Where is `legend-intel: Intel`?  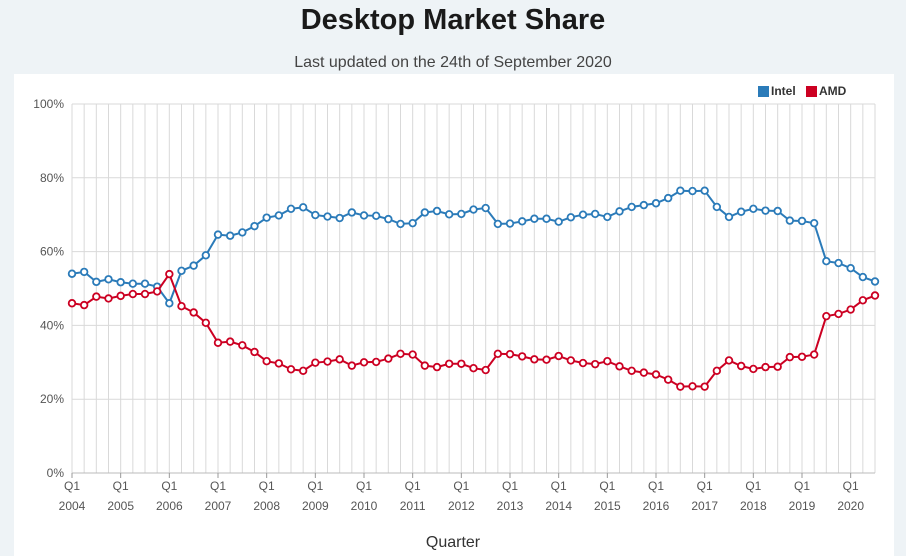
legend-intel: Intel is located at coordinates (777, 91).